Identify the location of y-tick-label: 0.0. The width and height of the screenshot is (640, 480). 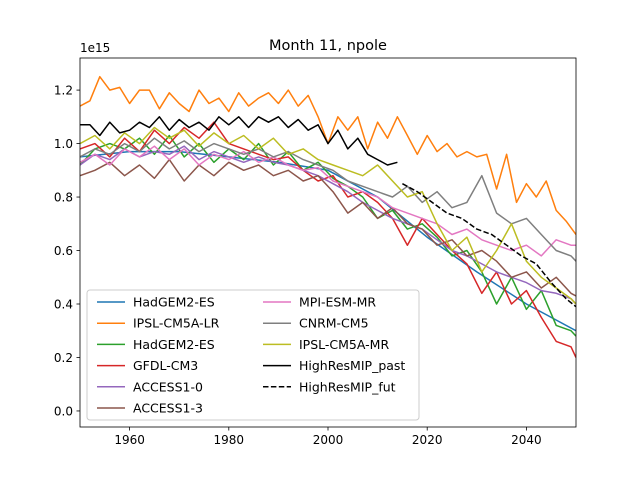
(63, 411).